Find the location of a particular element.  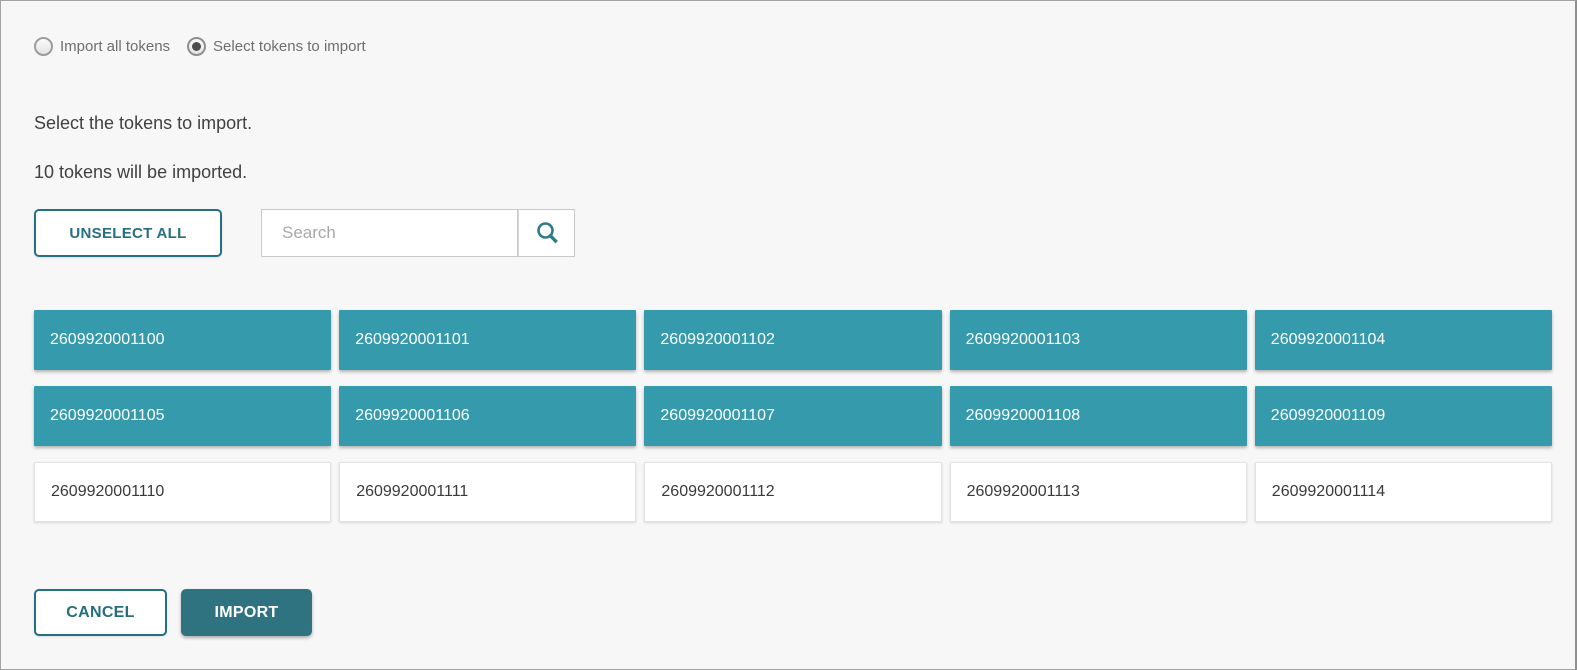

token-tile: 2609920001114 is located at coordinates (1403, 492).